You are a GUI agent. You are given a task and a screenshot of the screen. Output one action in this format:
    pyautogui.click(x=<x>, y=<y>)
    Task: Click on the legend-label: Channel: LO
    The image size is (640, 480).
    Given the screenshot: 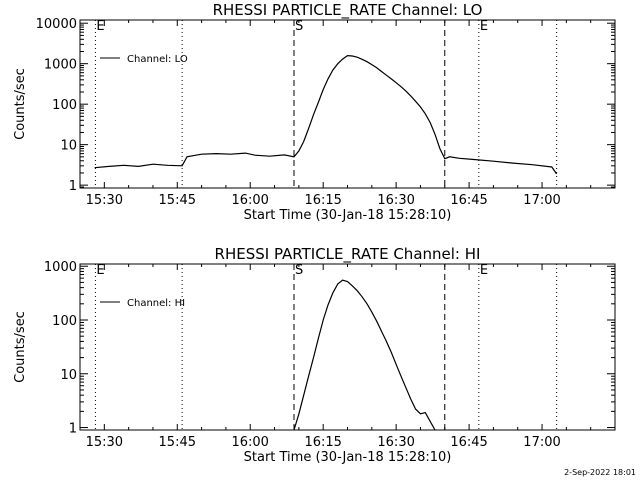 What is the action you would take?
    pyautogui.click(x=157, y=59)
    